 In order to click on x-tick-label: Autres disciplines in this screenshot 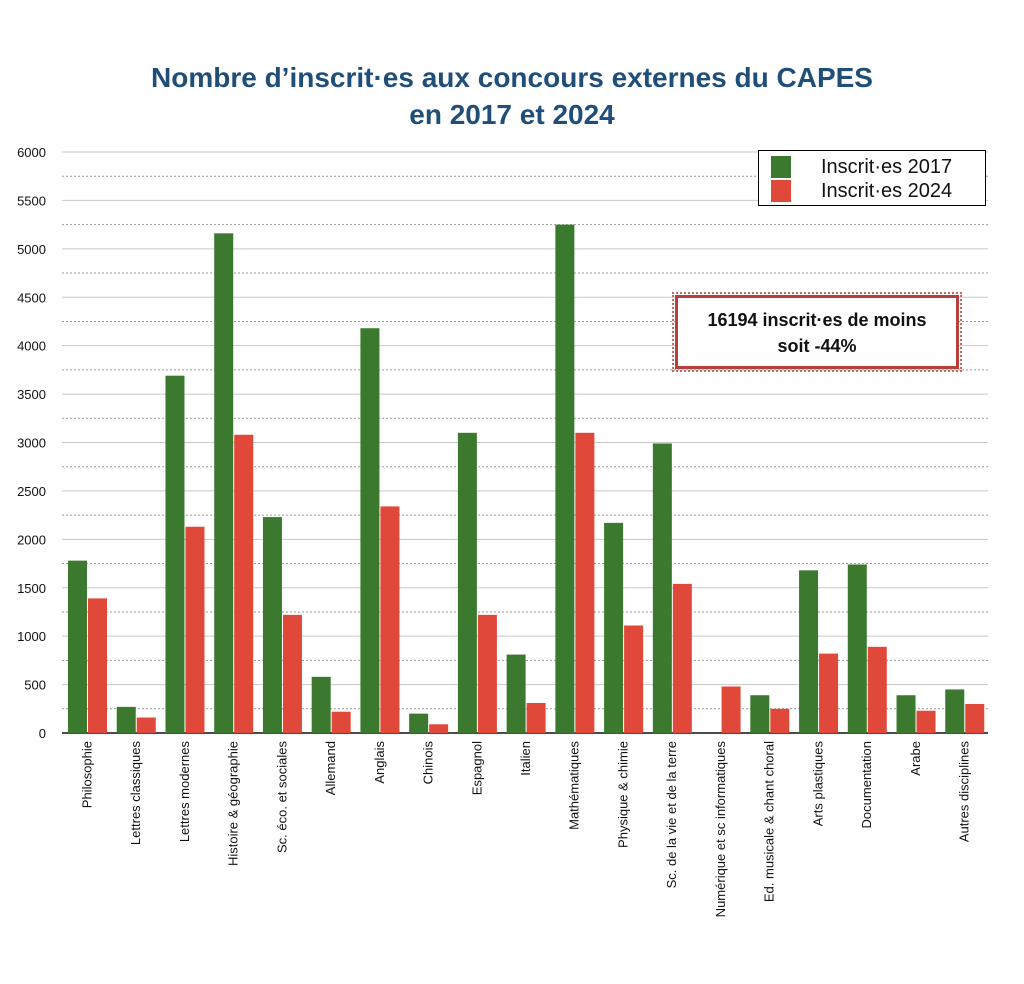, I will do `click(964, 792)`.